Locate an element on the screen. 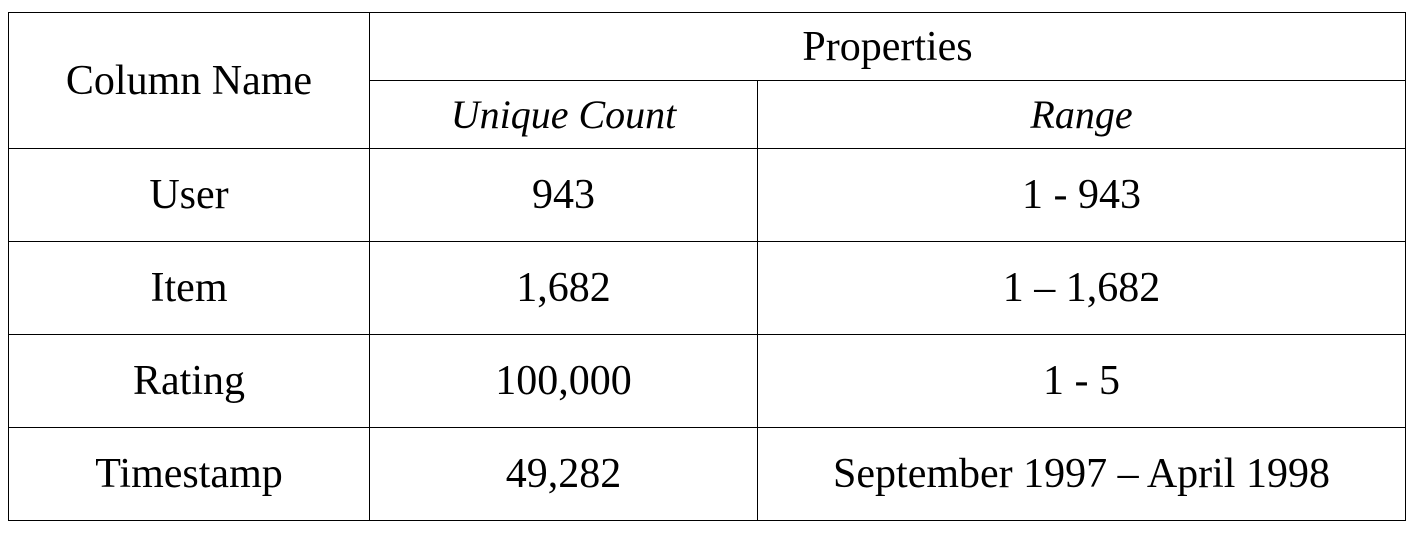 This screenshot has height=535, width=1414. range-cell: 1 – 1,682 is located at coordinates (1081, 288).